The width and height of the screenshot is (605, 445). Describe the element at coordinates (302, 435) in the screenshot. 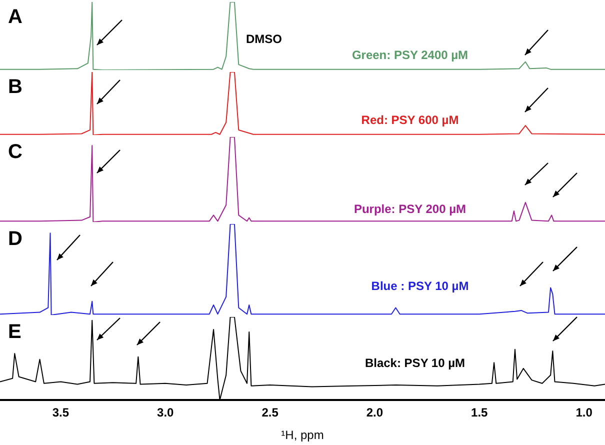

I see `x-axis-title: ¹H, ppm` at that location.